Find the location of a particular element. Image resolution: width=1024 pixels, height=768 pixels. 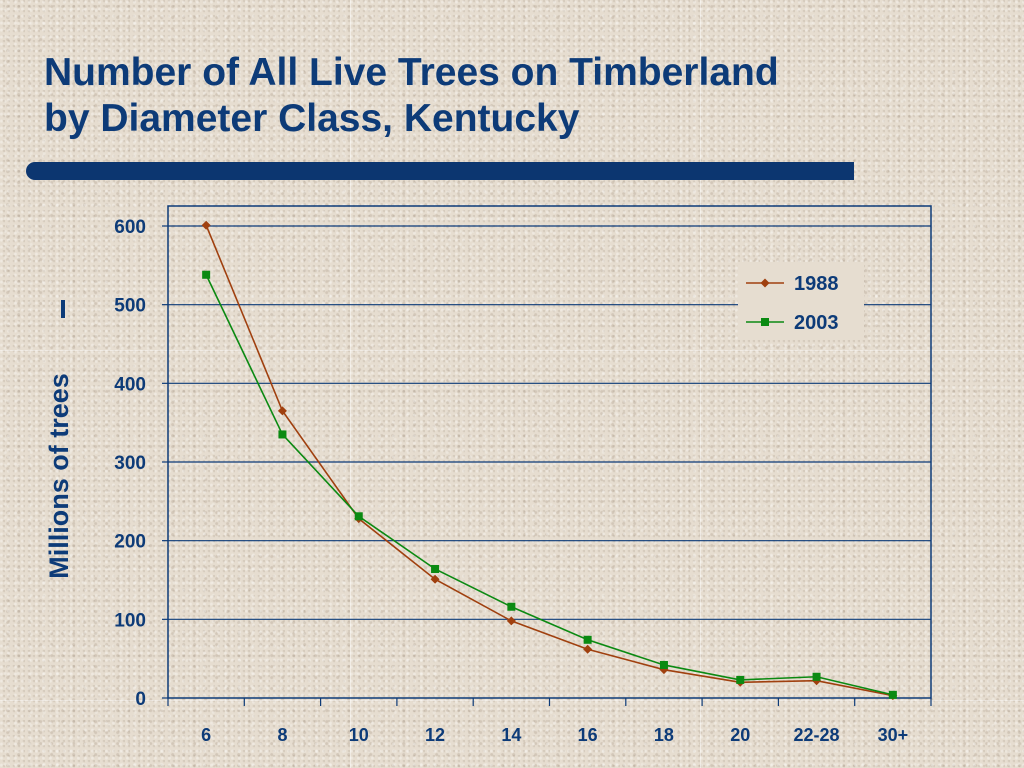

x-tick-label: 10 is located at coordinates (359, 735).